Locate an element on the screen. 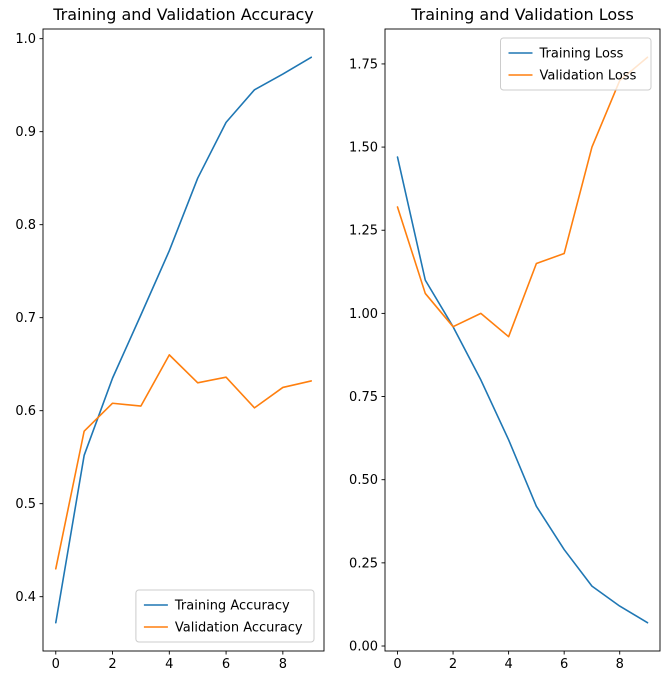 Image resolution: width=671 pixels, height=682 pixels. y-tick-label: 0.4 is located at coordinates (25, 597).